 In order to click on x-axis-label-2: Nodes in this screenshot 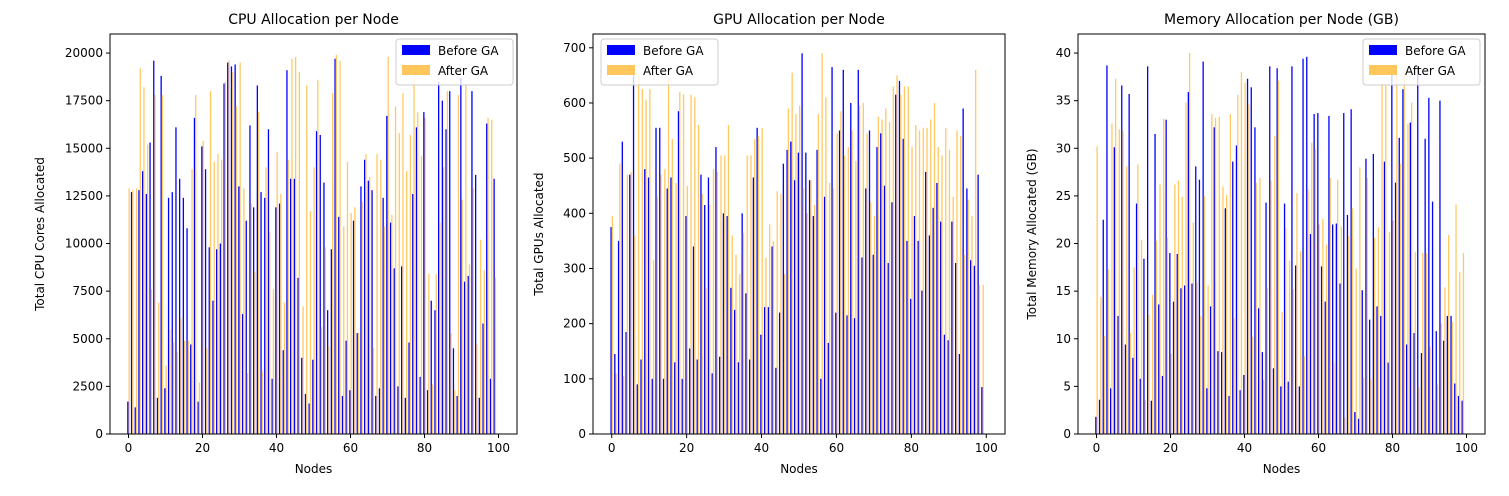, I will do `click(799, 469)`.